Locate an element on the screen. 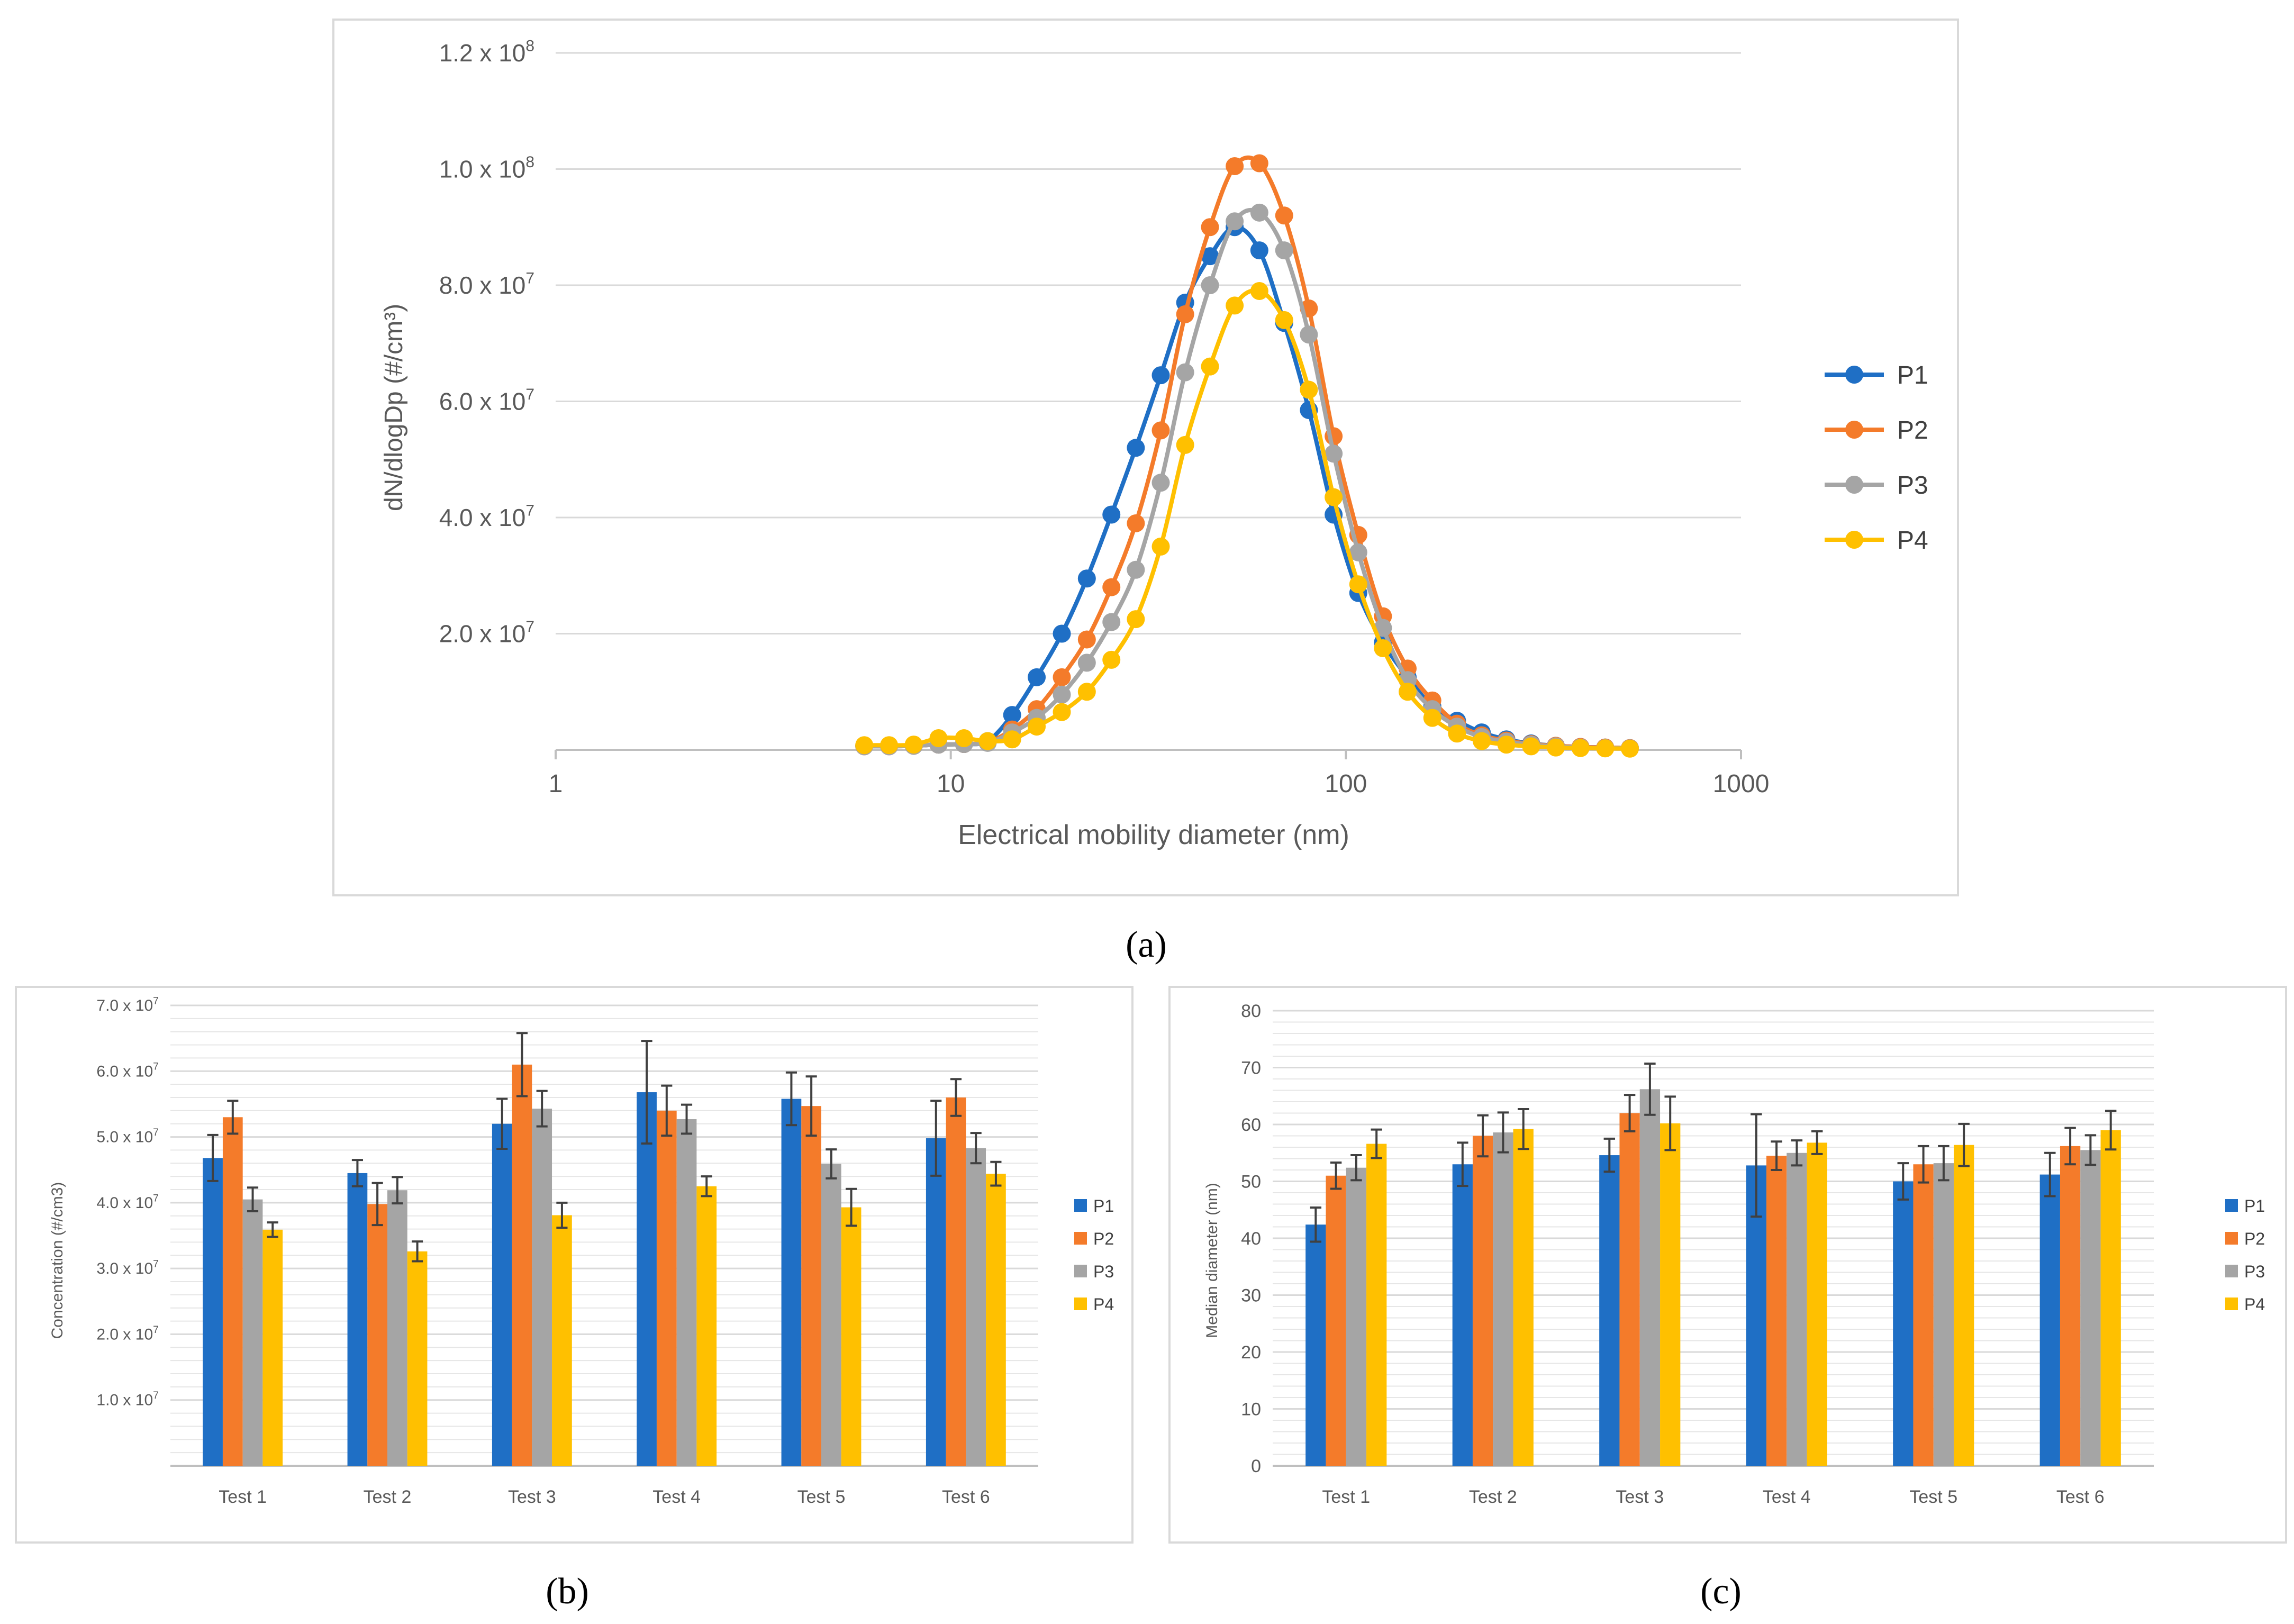 The height and width of the screenshot is (1624, 2294). chart-b-legend-swatch-P1 is located at coordinates (1080, 1205).